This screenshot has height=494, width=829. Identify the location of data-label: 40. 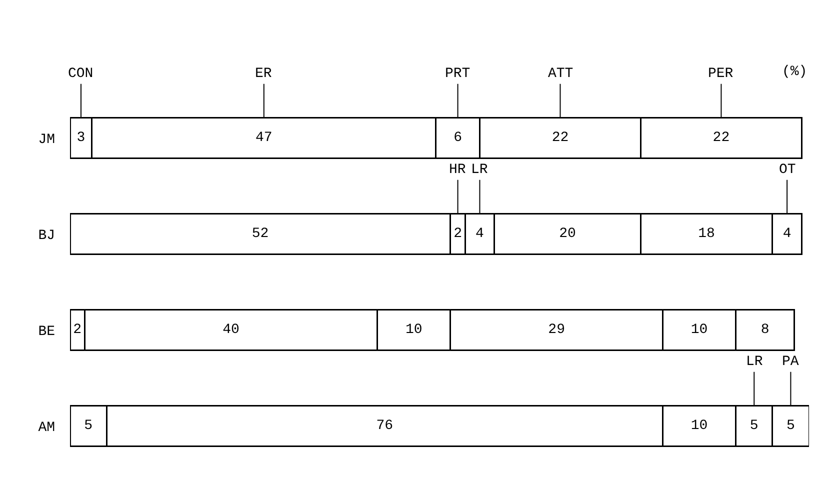
(231, 330).